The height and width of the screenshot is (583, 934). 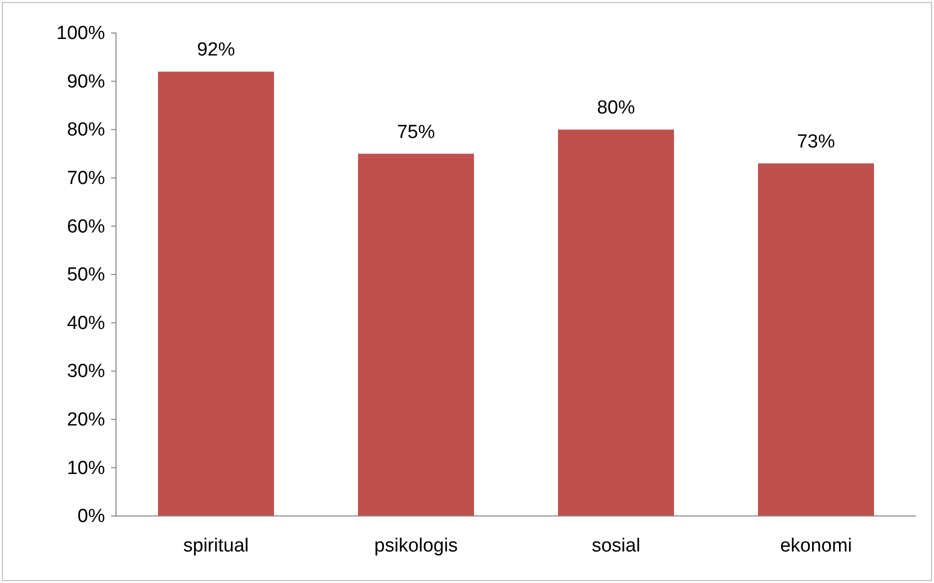 What do you see at coordinates (86, 227) in the screenshot?
I see `y-tick-label: 60%` at bounding box center [86, 227].